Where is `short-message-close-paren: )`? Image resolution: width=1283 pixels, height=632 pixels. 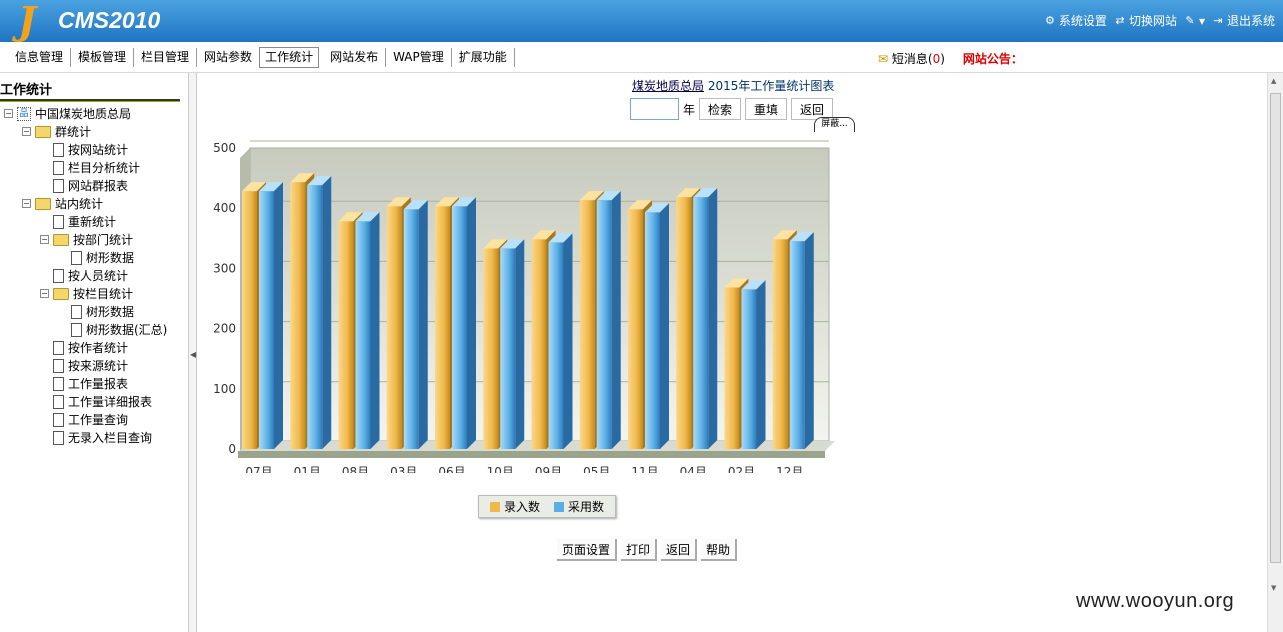 short-message-close-paren: ) is located at coordinates (942, 59).